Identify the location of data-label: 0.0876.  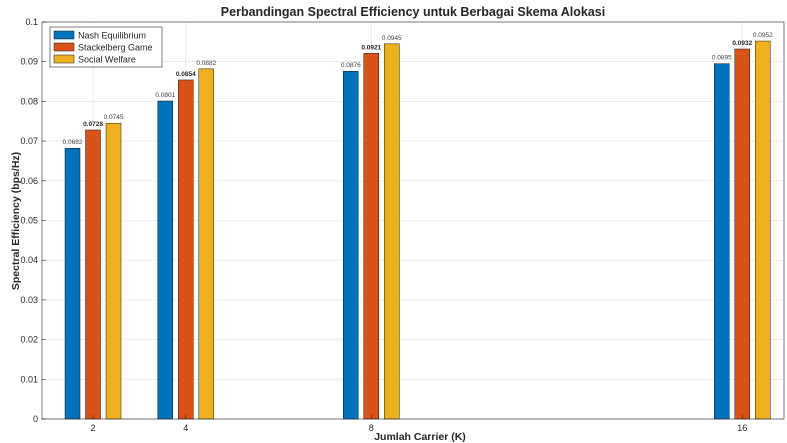
(351, 65).